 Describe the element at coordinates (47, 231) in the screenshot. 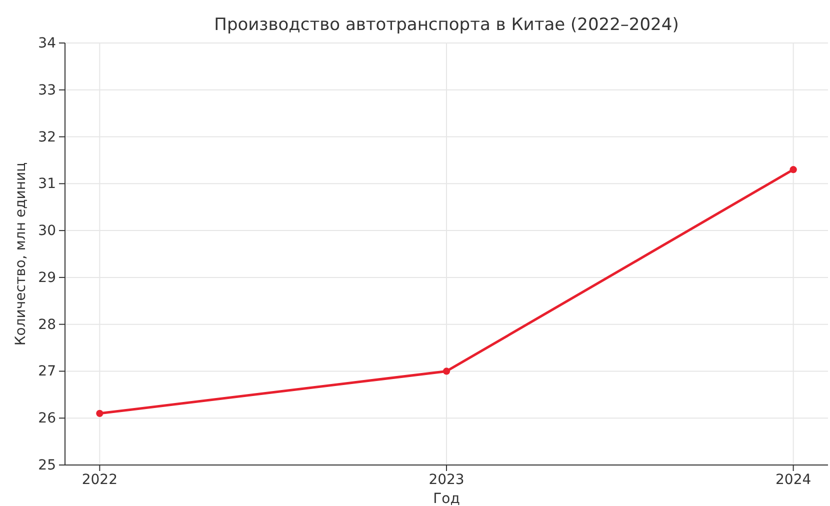

I see `y-tick-label: 30` at that location.